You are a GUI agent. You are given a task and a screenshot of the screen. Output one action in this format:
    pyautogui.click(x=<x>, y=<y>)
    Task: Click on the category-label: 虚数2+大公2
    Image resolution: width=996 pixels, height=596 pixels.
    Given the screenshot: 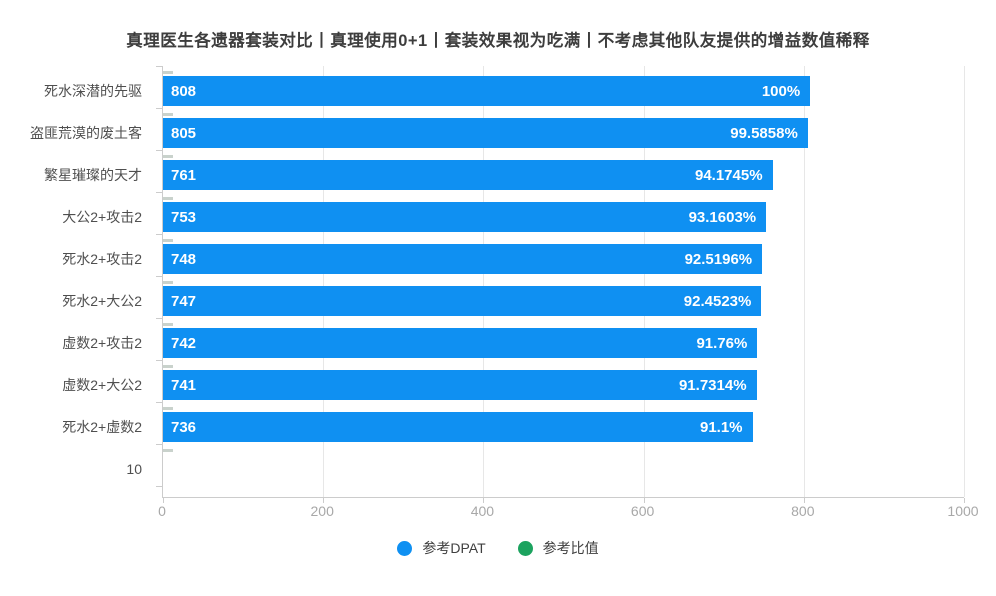 What is the action you would take?
    pyautogui.click(x=102, y=385)
    